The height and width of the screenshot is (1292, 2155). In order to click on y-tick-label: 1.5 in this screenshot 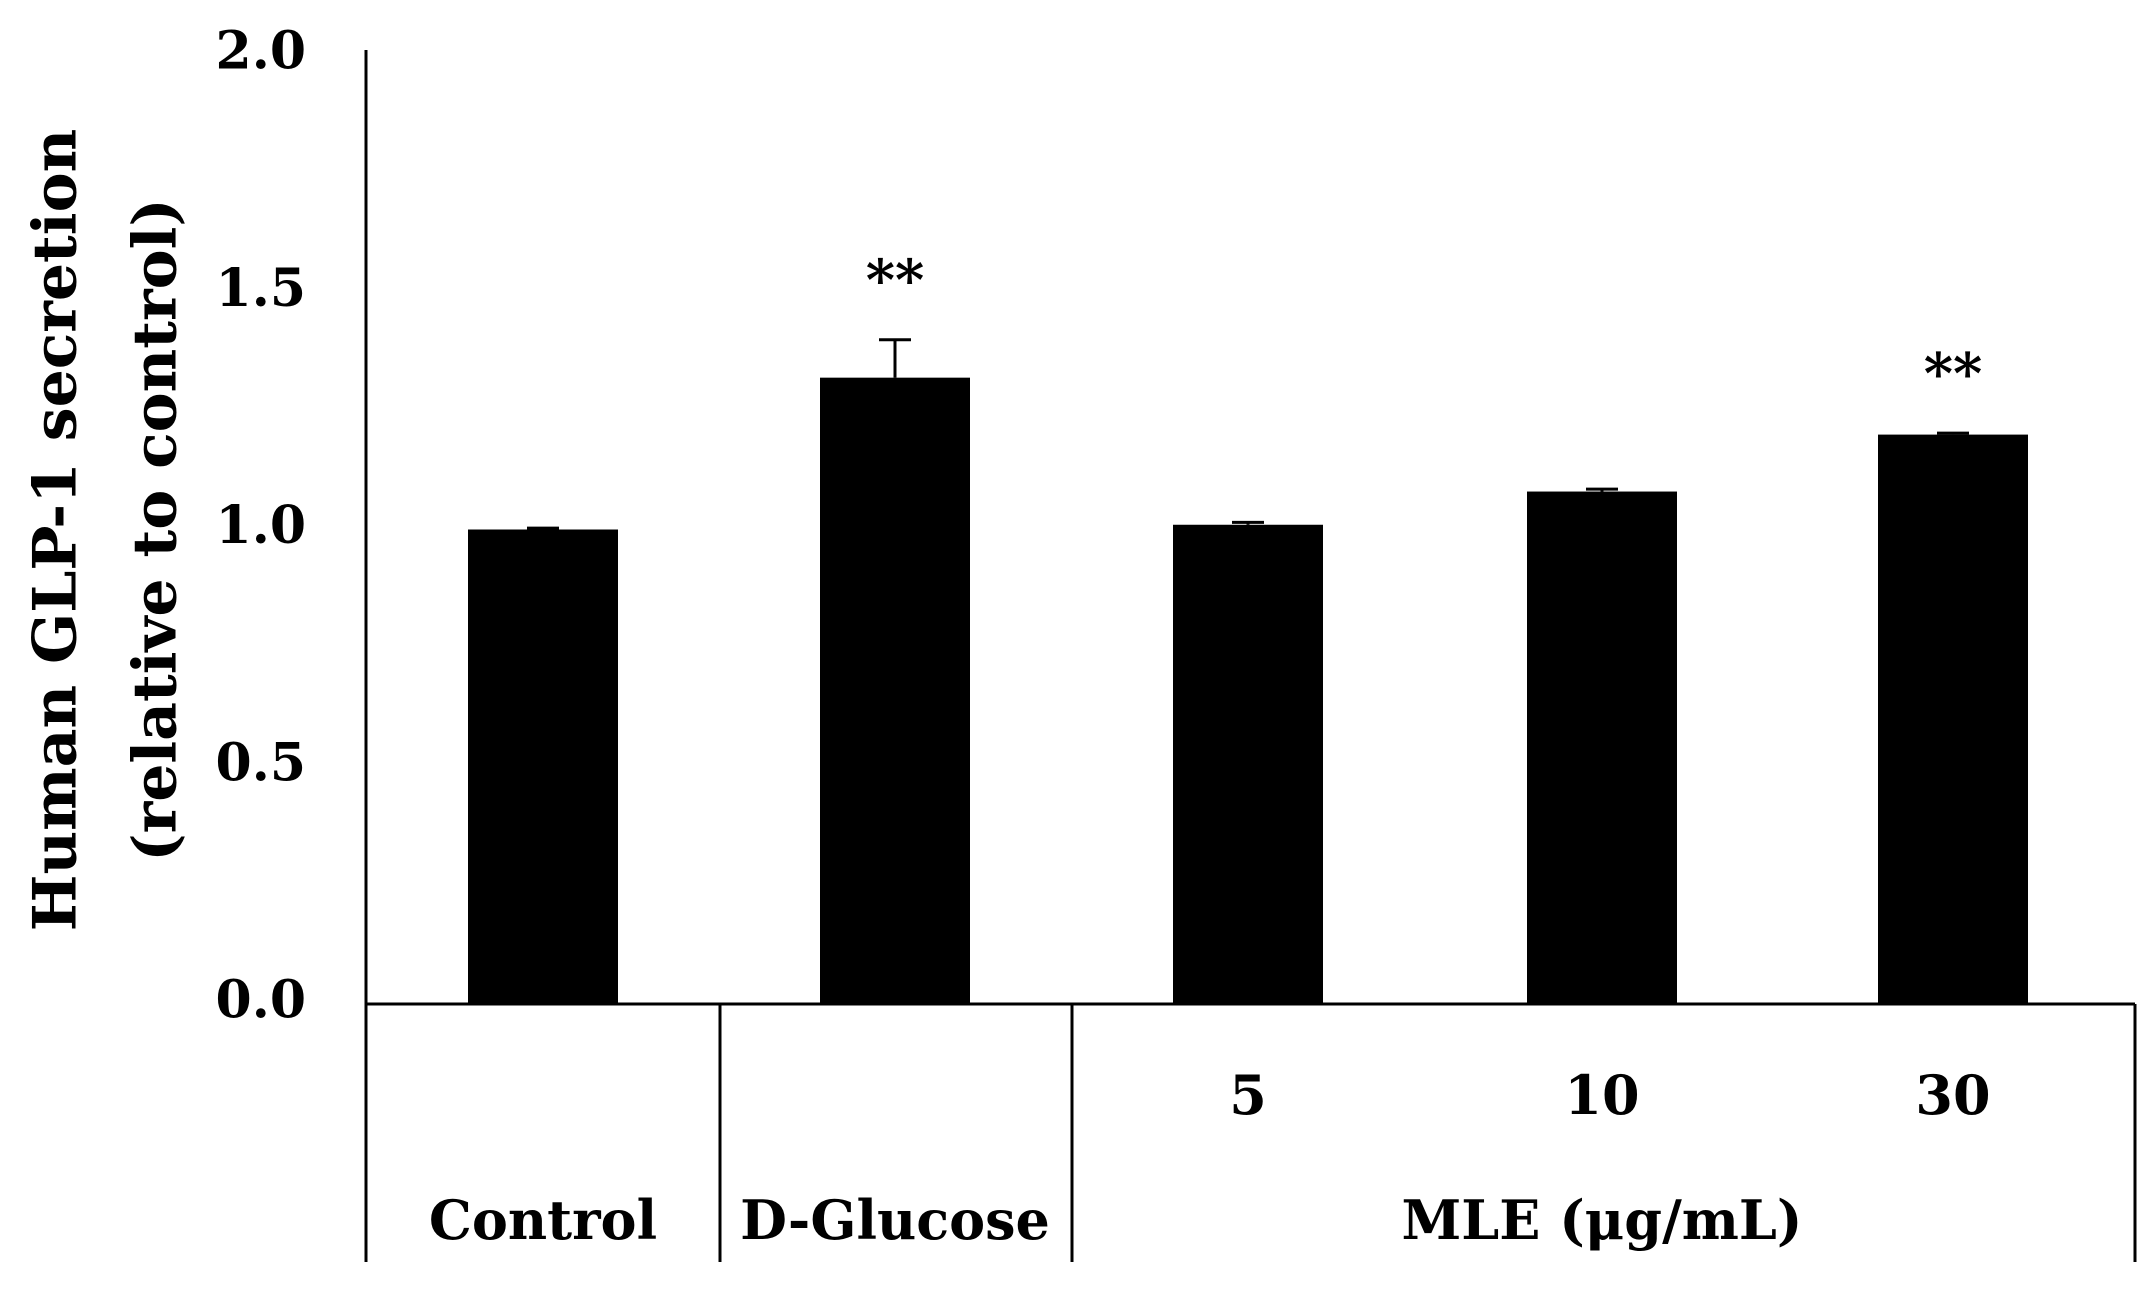, I will do `click(261, 288)`.